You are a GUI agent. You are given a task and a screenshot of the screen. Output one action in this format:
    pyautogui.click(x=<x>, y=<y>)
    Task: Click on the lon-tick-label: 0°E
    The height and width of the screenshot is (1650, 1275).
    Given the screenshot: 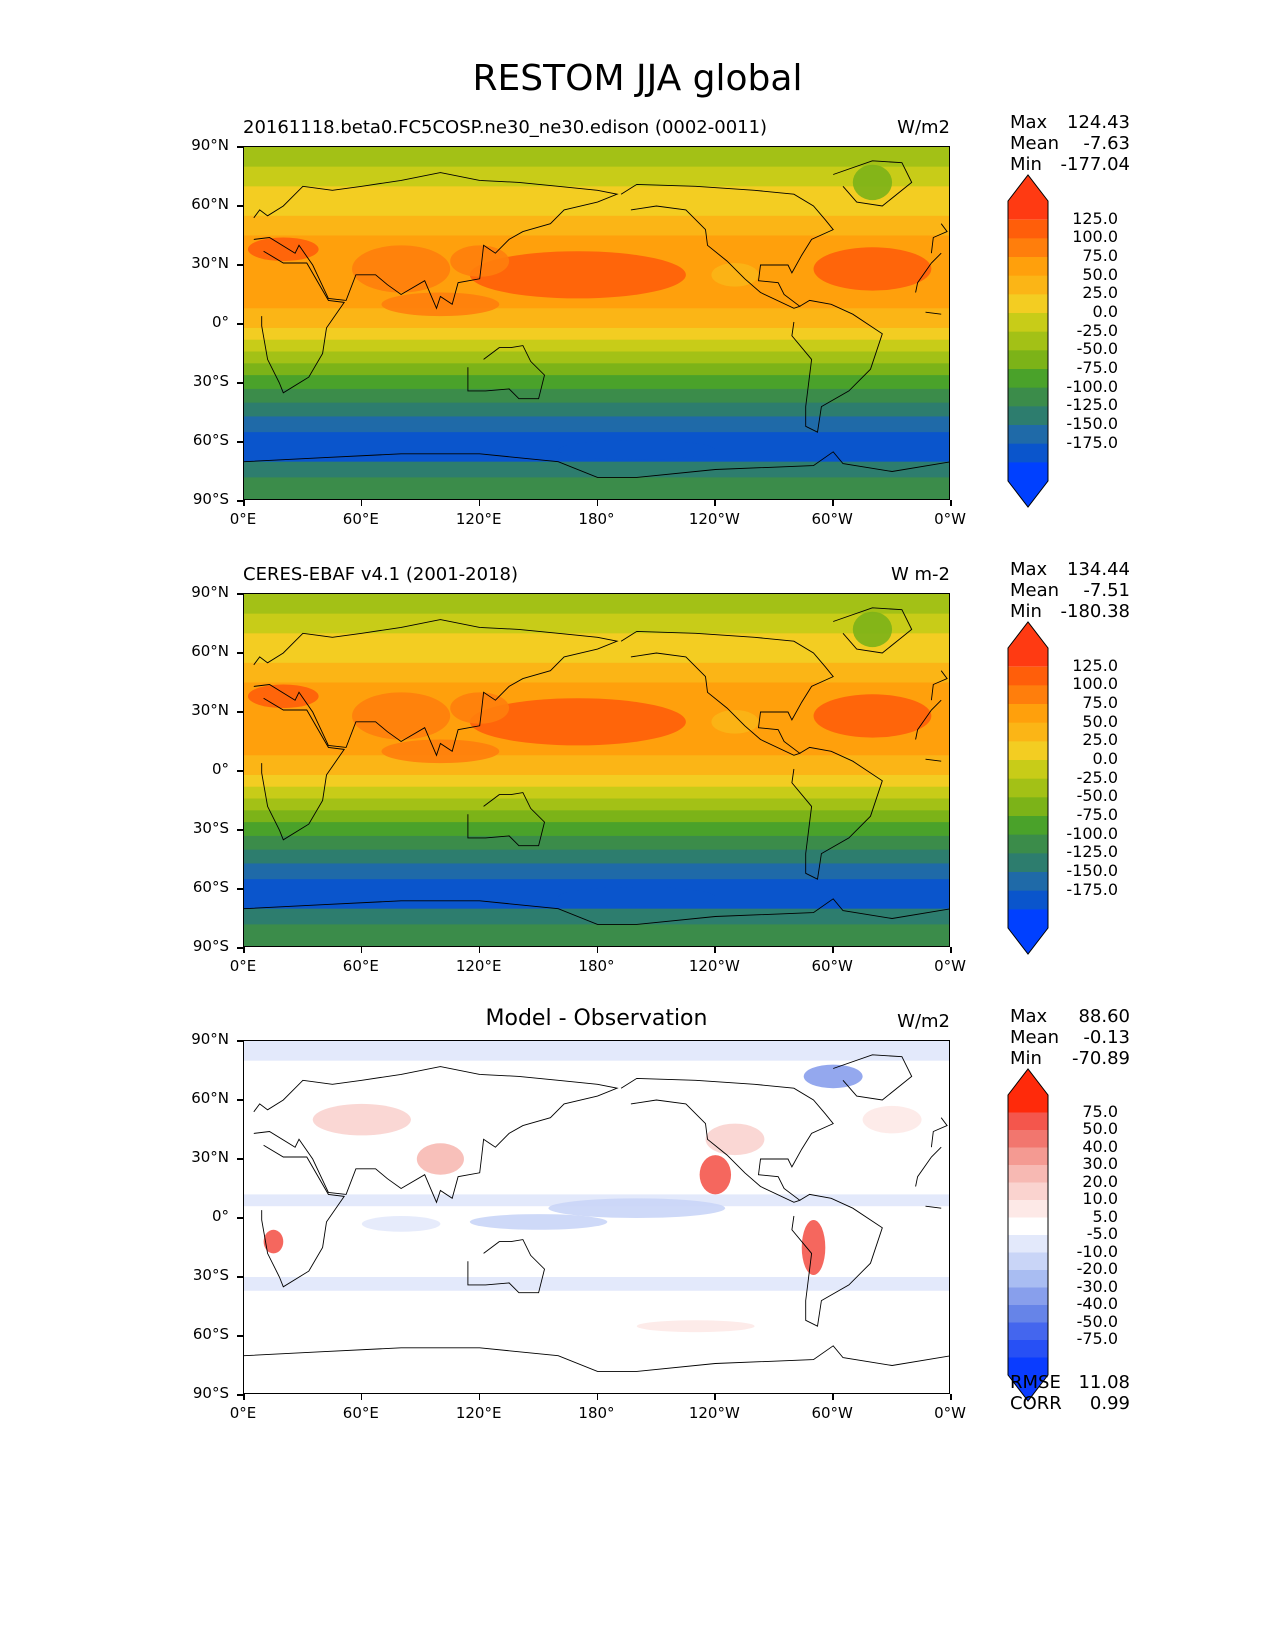 What is the action you would take?
    pyautogui.click(x=243, y=1413)
    